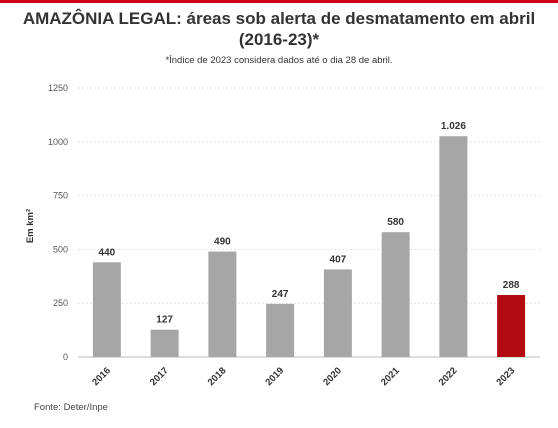  I want to click on x-tick-label-2021: 2021, so click(390, 376).